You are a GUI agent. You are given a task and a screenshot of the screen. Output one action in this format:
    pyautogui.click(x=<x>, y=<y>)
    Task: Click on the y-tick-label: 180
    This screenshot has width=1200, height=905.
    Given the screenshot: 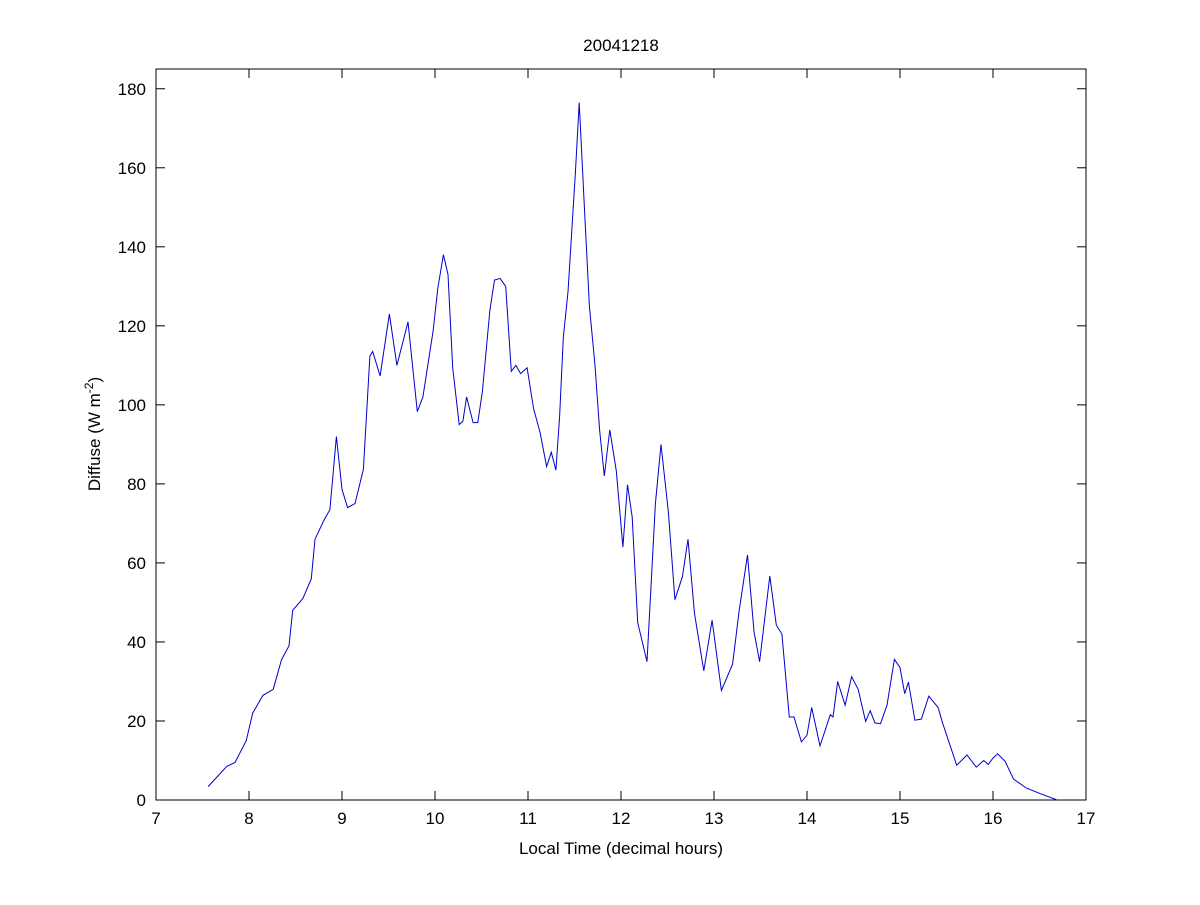 What is the action you would take?
    pyautogui.click(x=132, y=89)
    